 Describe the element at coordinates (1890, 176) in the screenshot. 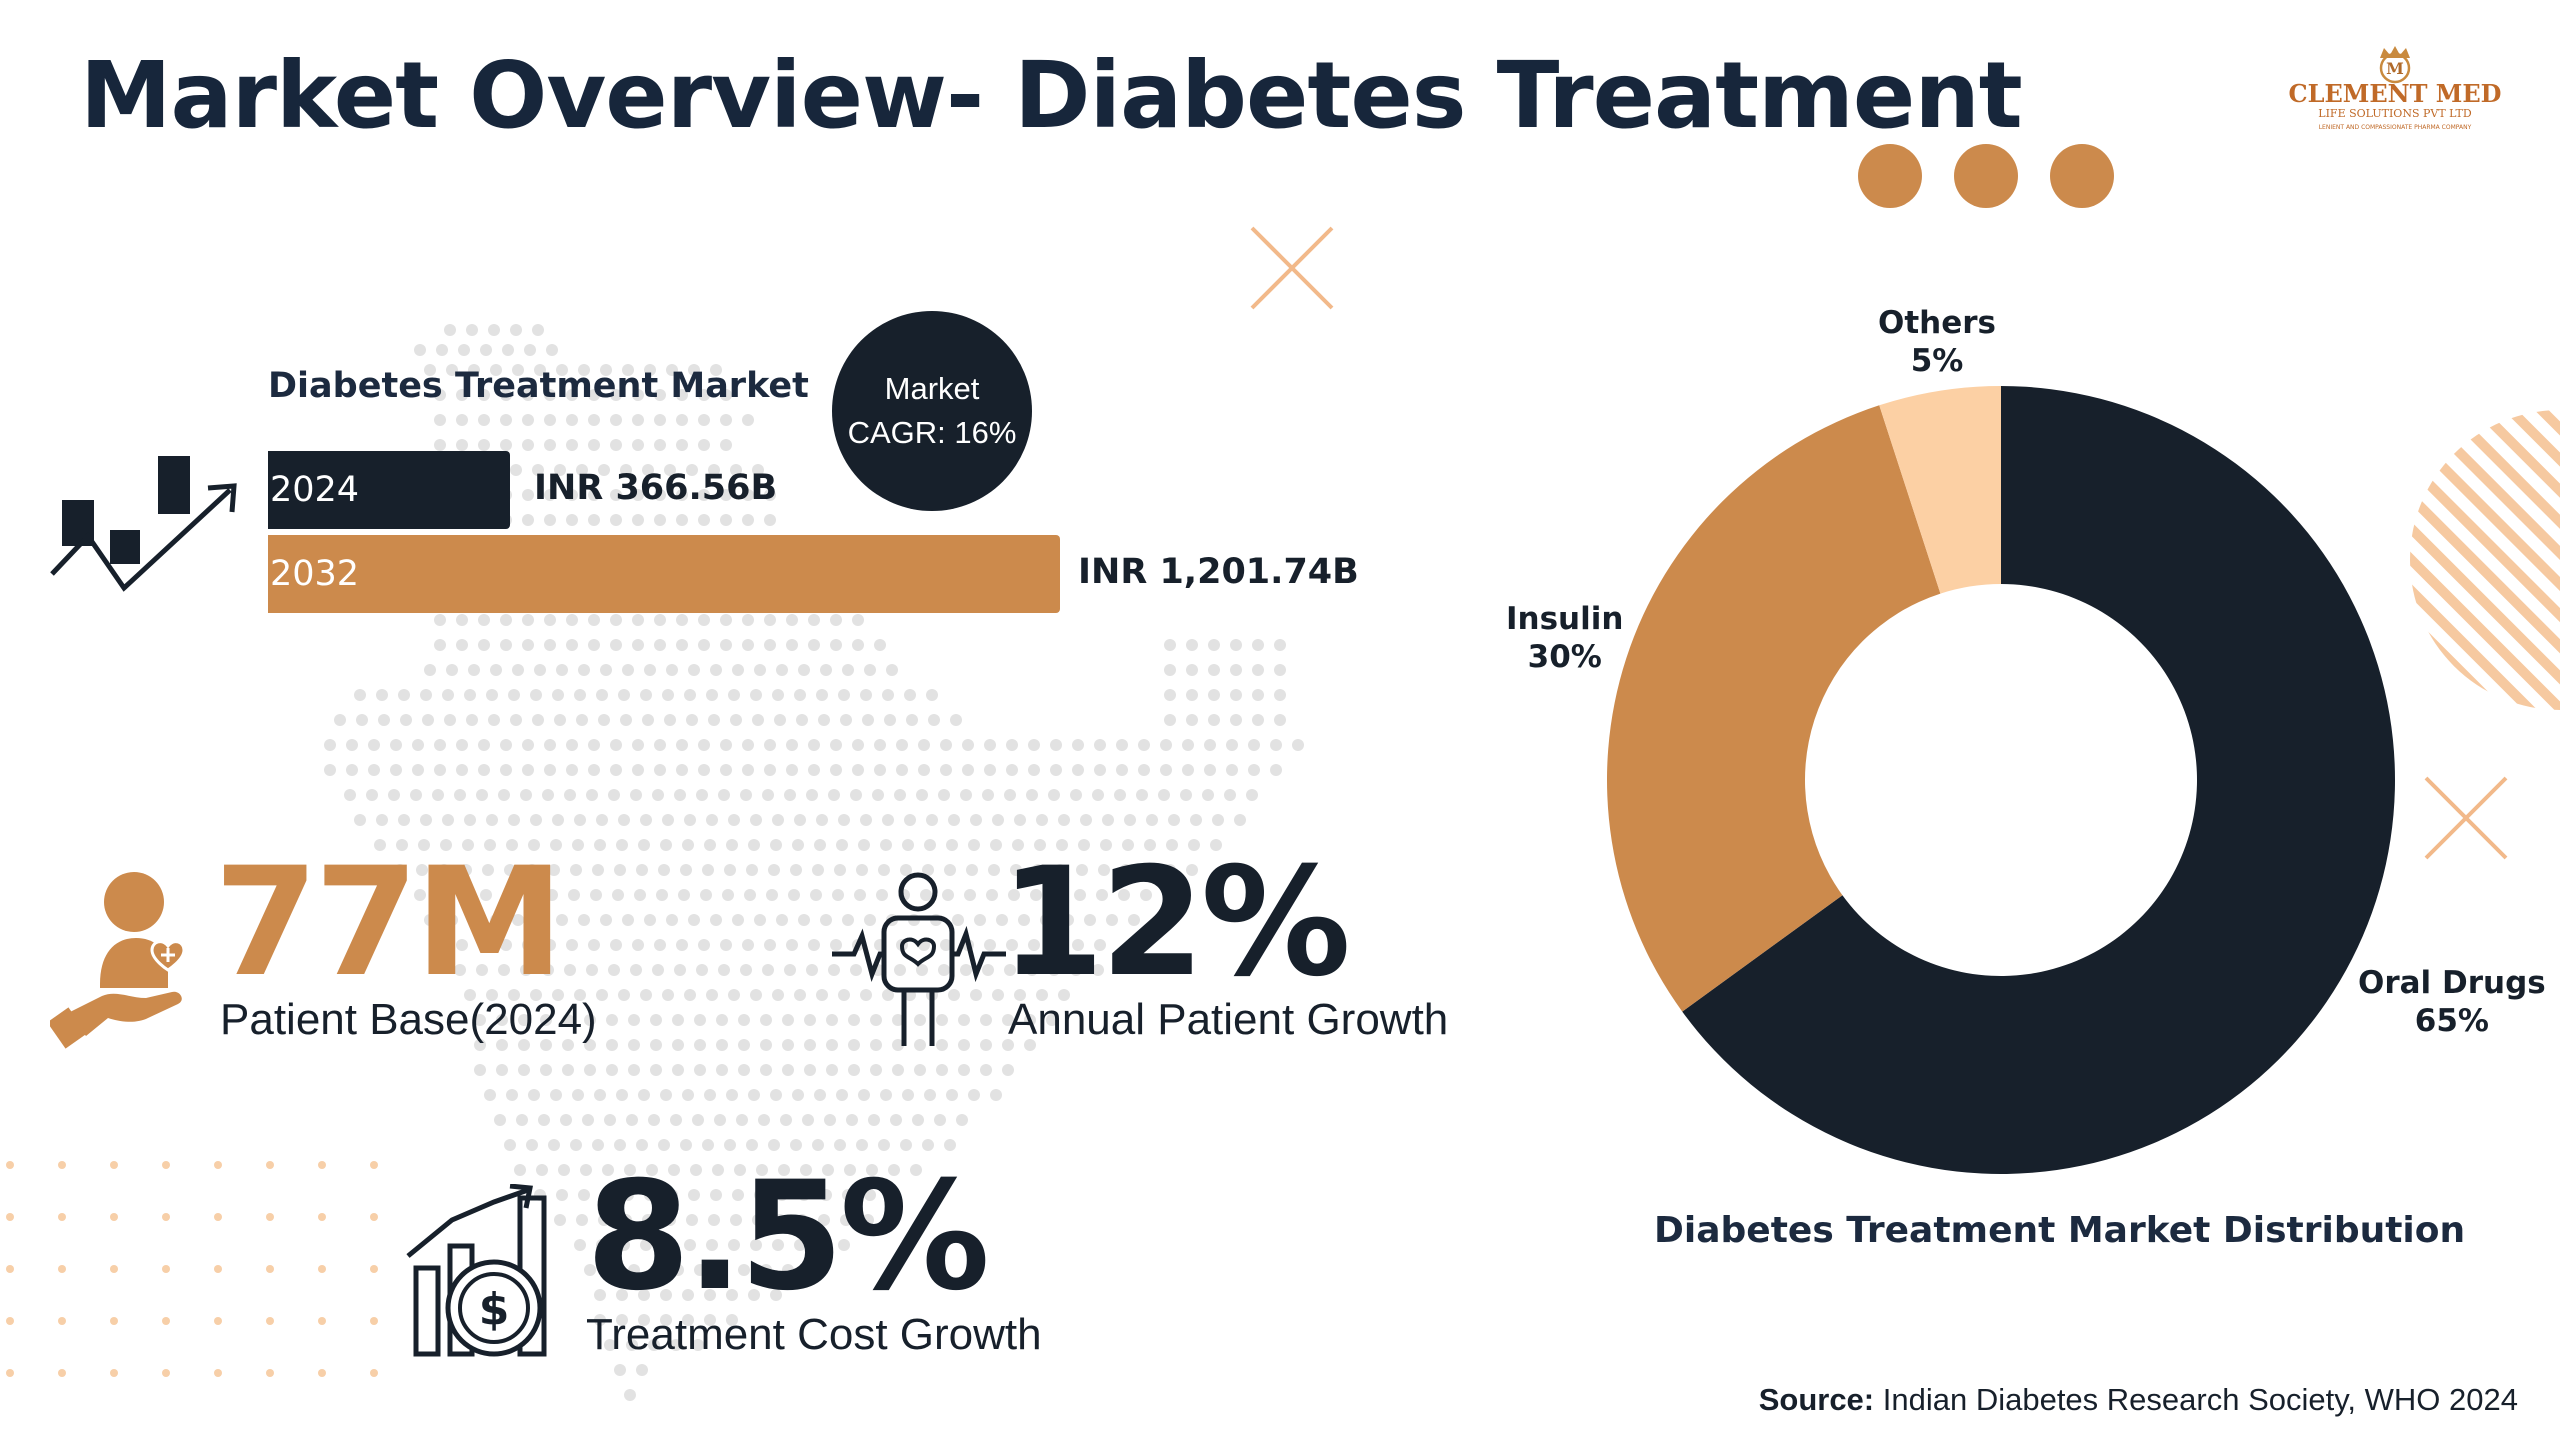

I see `decor-dot` at that location.